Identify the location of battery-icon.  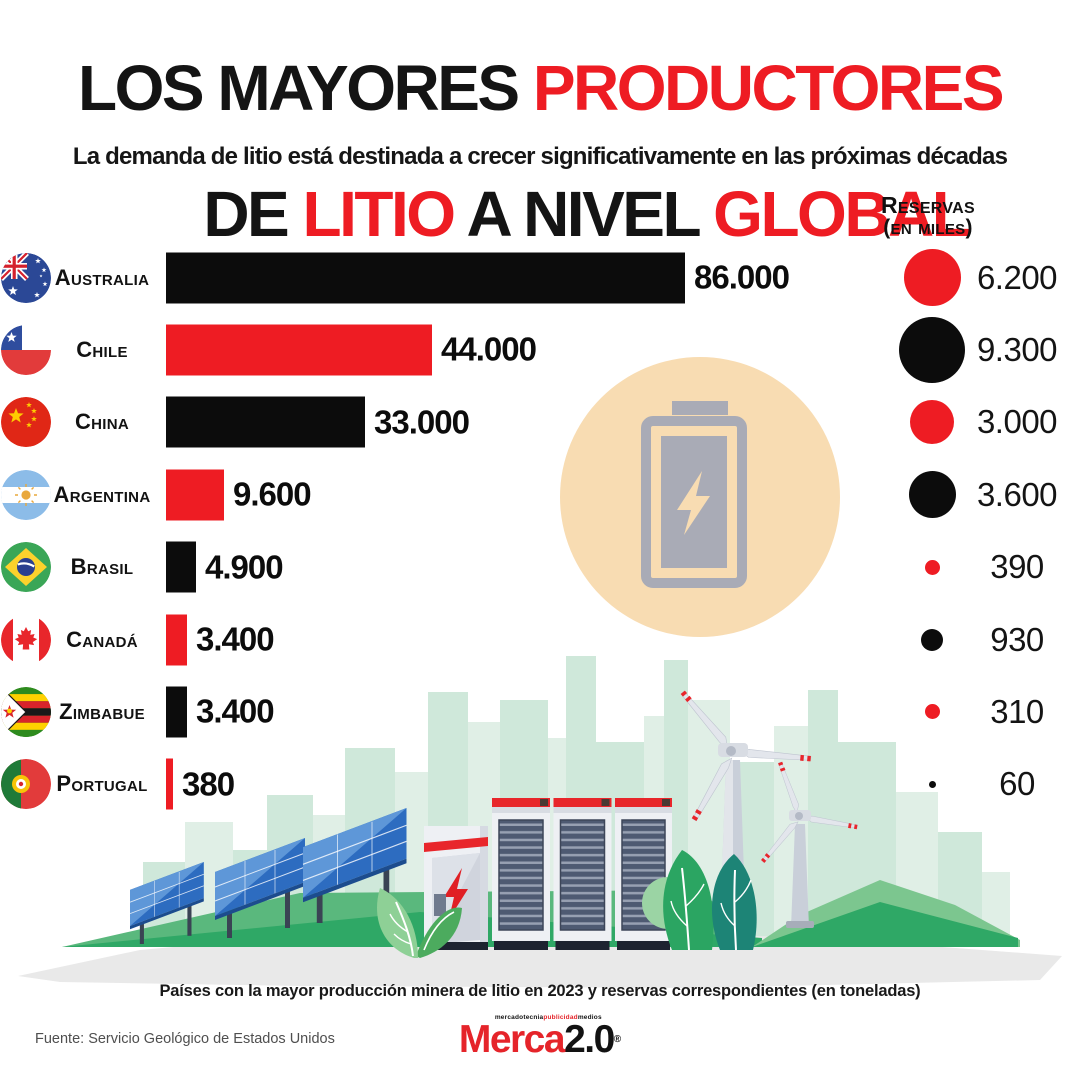
(694, 494).